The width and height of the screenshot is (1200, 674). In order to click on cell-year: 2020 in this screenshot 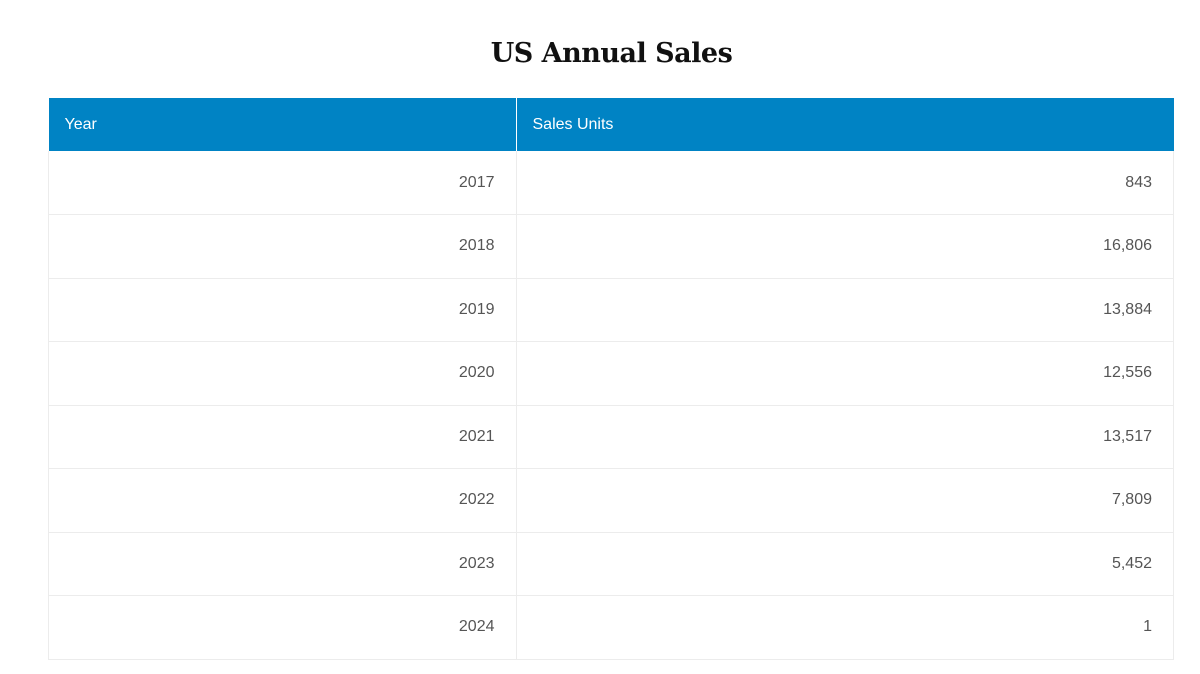, I will do `click(282, 373)`.